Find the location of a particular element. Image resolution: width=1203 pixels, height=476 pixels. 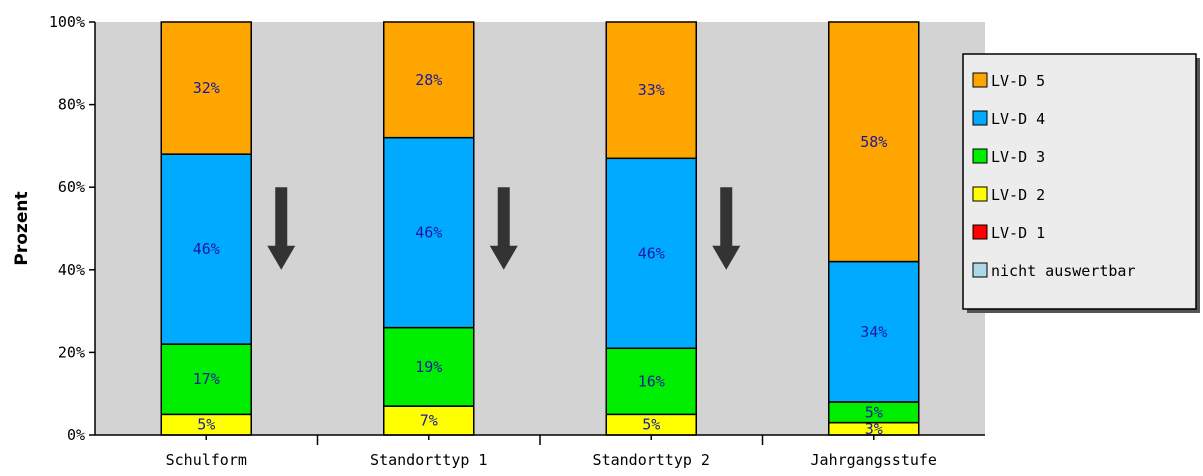

legend-label: LV-D 1 is located at coordinates (1018, 233).